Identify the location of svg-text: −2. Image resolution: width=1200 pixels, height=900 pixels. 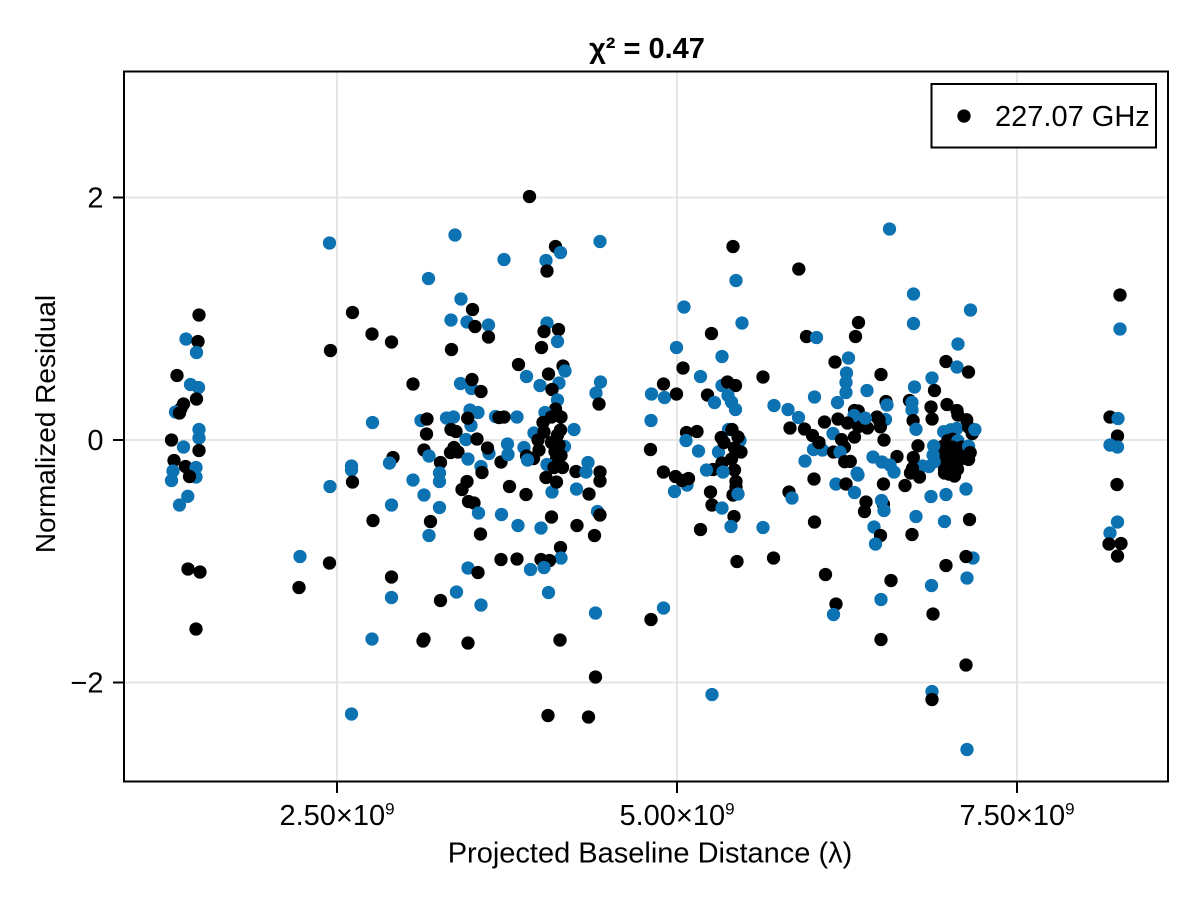
(86, 684).